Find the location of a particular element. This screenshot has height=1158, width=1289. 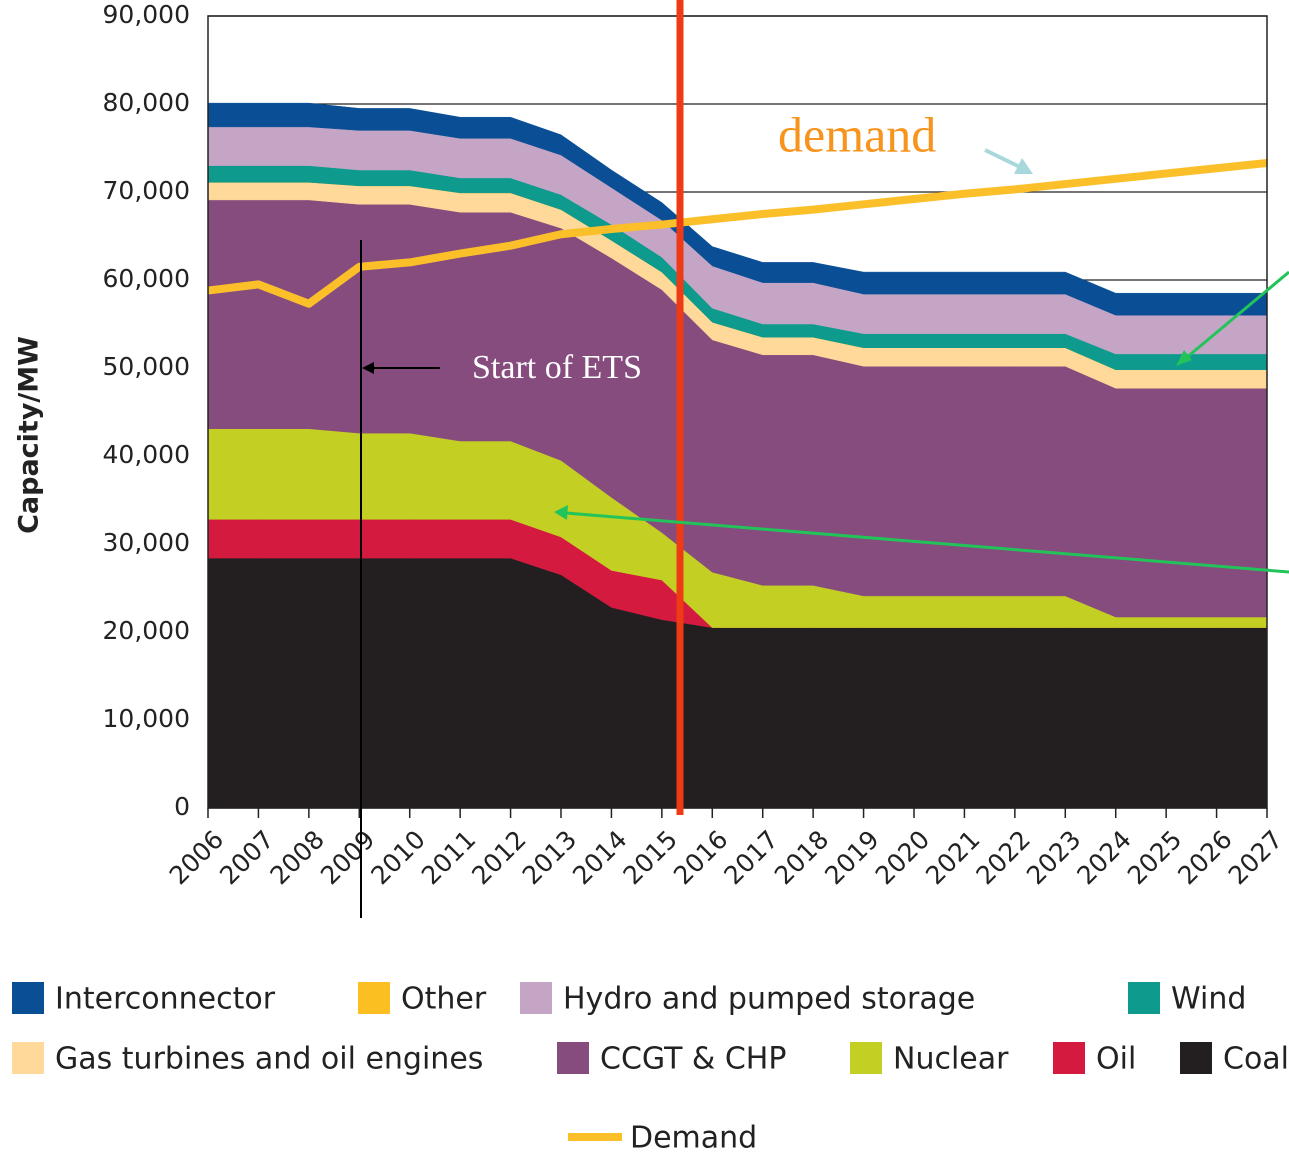

legend-label: Coal is located at coordinates (1256, 1059).